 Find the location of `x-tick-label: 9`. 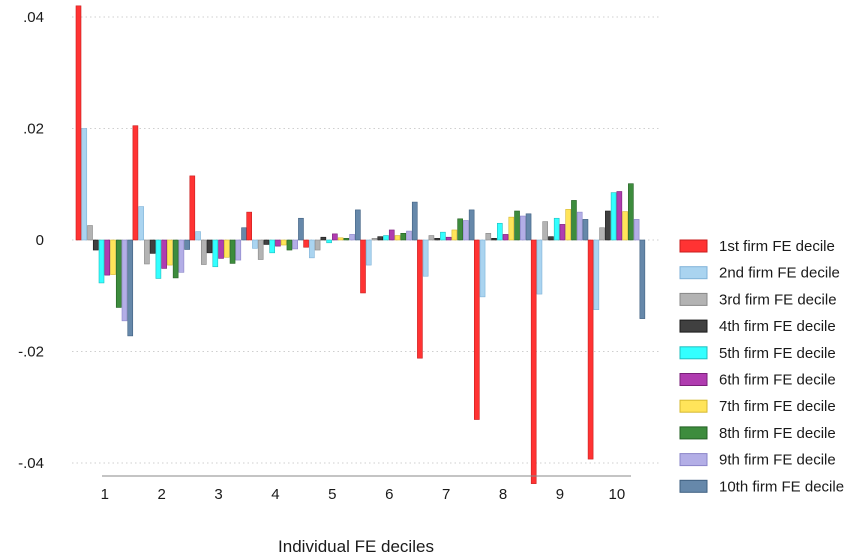

x-tick-label: 9 is located at coordinates (560, 494).